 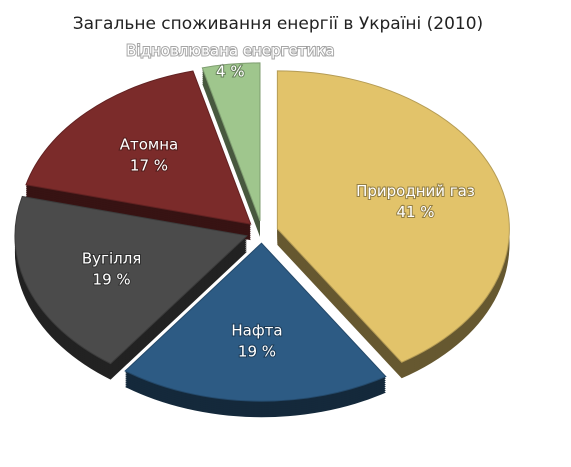 I want to click on slice-value-label: 17 %, so click(x=149, y=165).